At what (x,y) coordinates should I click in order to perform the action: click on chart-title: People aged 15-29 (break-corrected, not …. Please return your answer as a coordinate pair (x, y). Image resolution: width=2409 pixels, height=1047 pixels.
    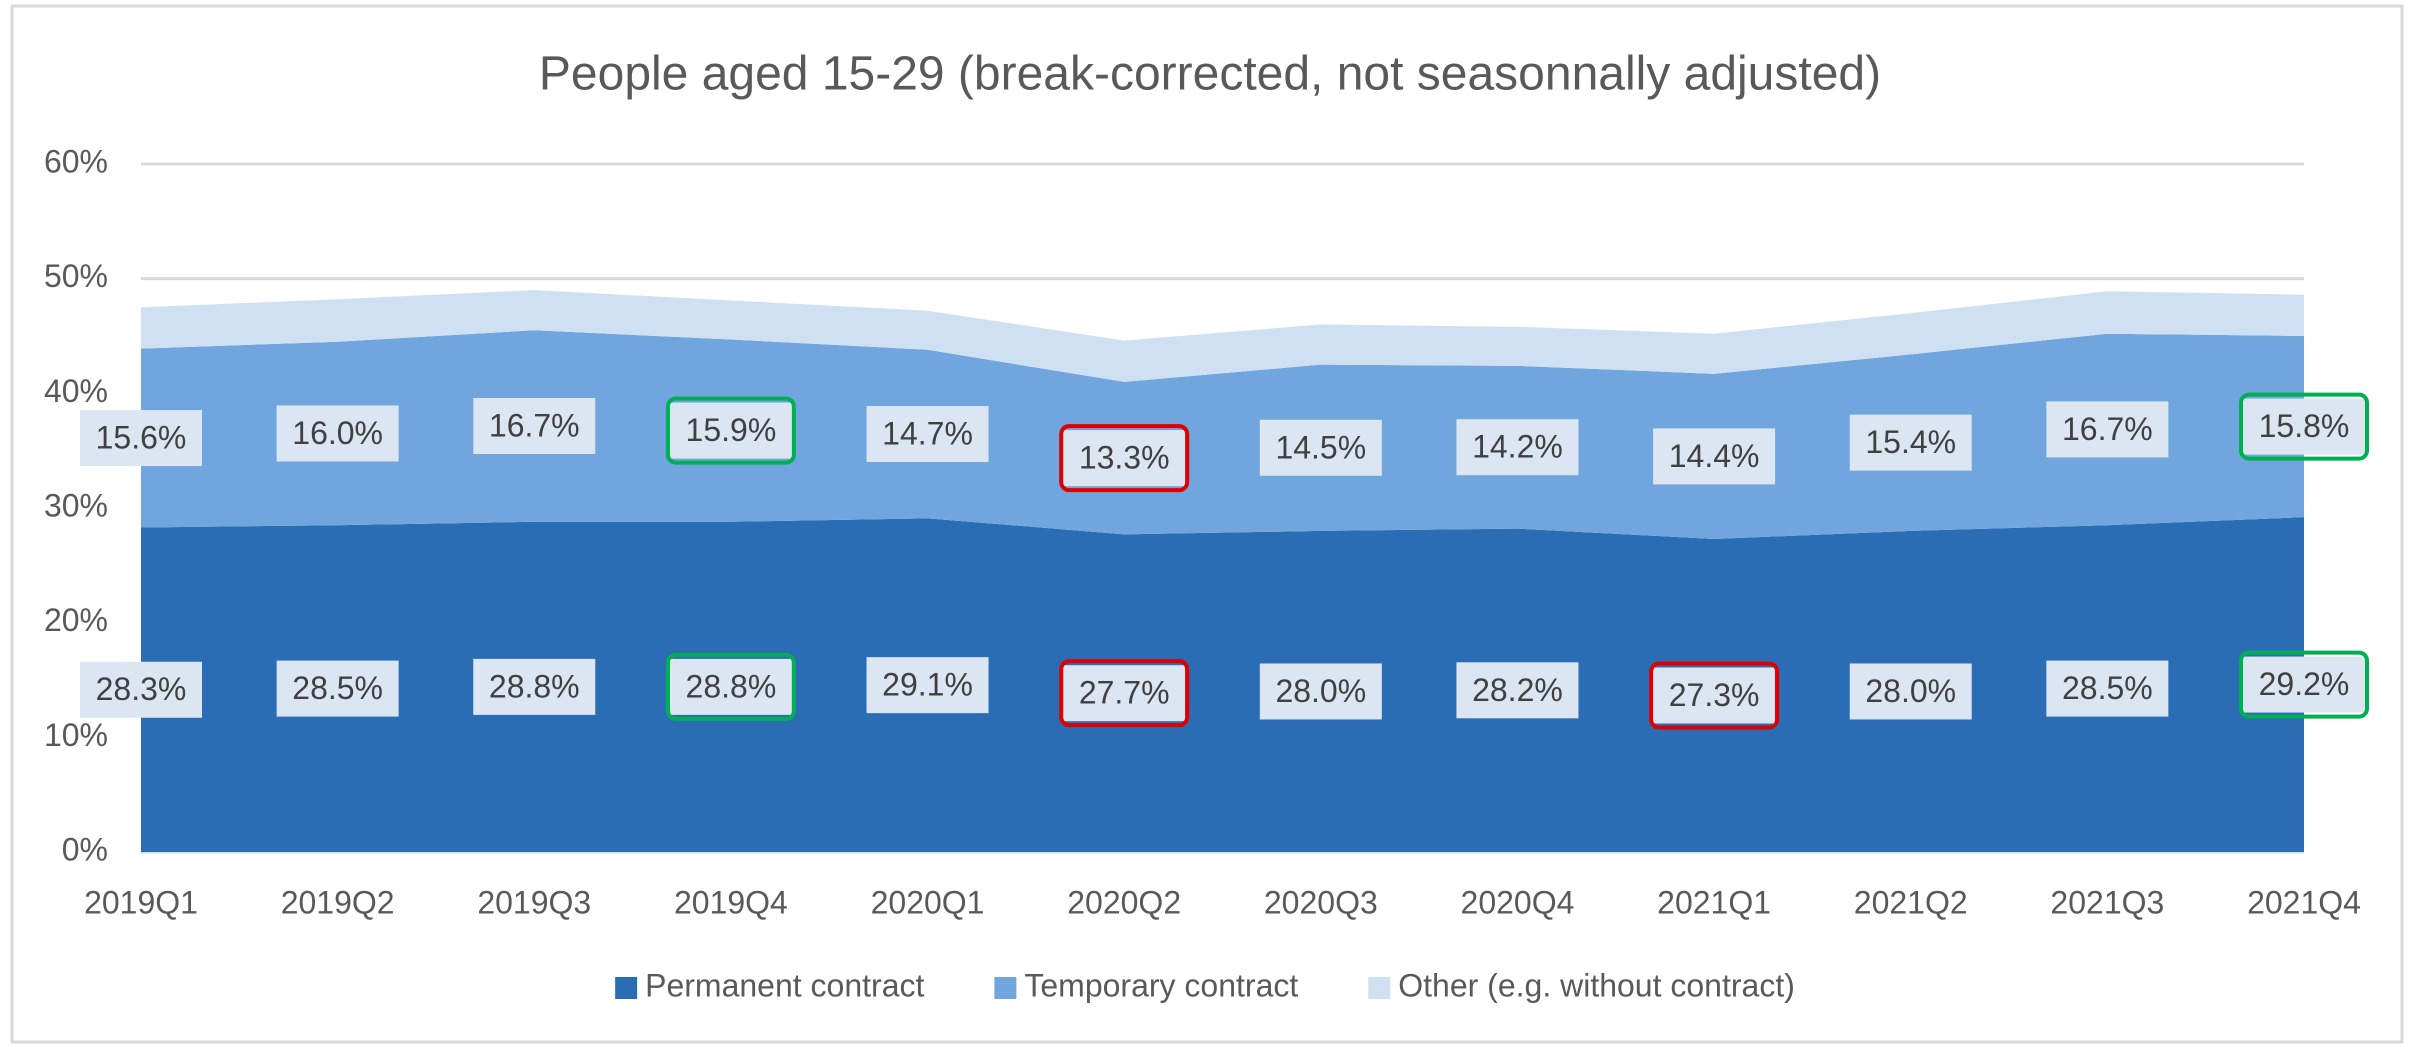
    Looking at the image, I should click on (1210, 74).